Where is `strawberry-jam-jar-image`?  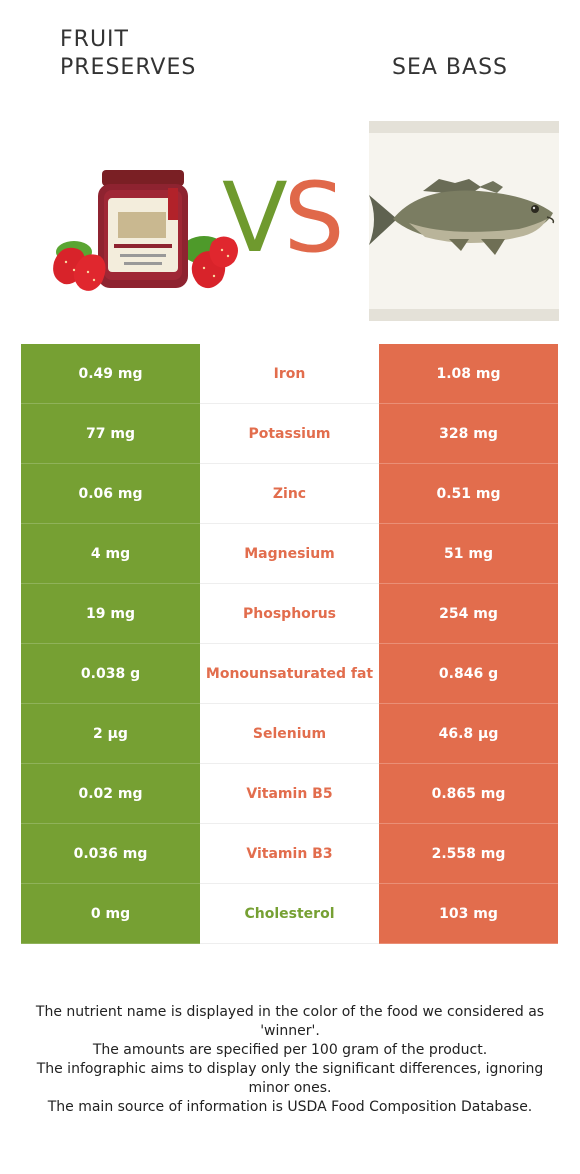 strawberry-jam-jar-image is located at coordinates (145, 230).